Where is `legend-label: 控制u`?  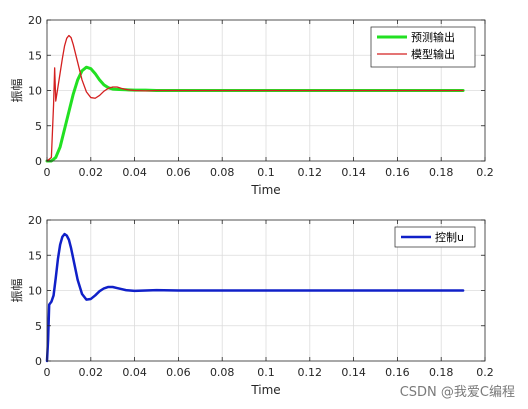 legend-label: 控制u is located at coordinates (449, 237).